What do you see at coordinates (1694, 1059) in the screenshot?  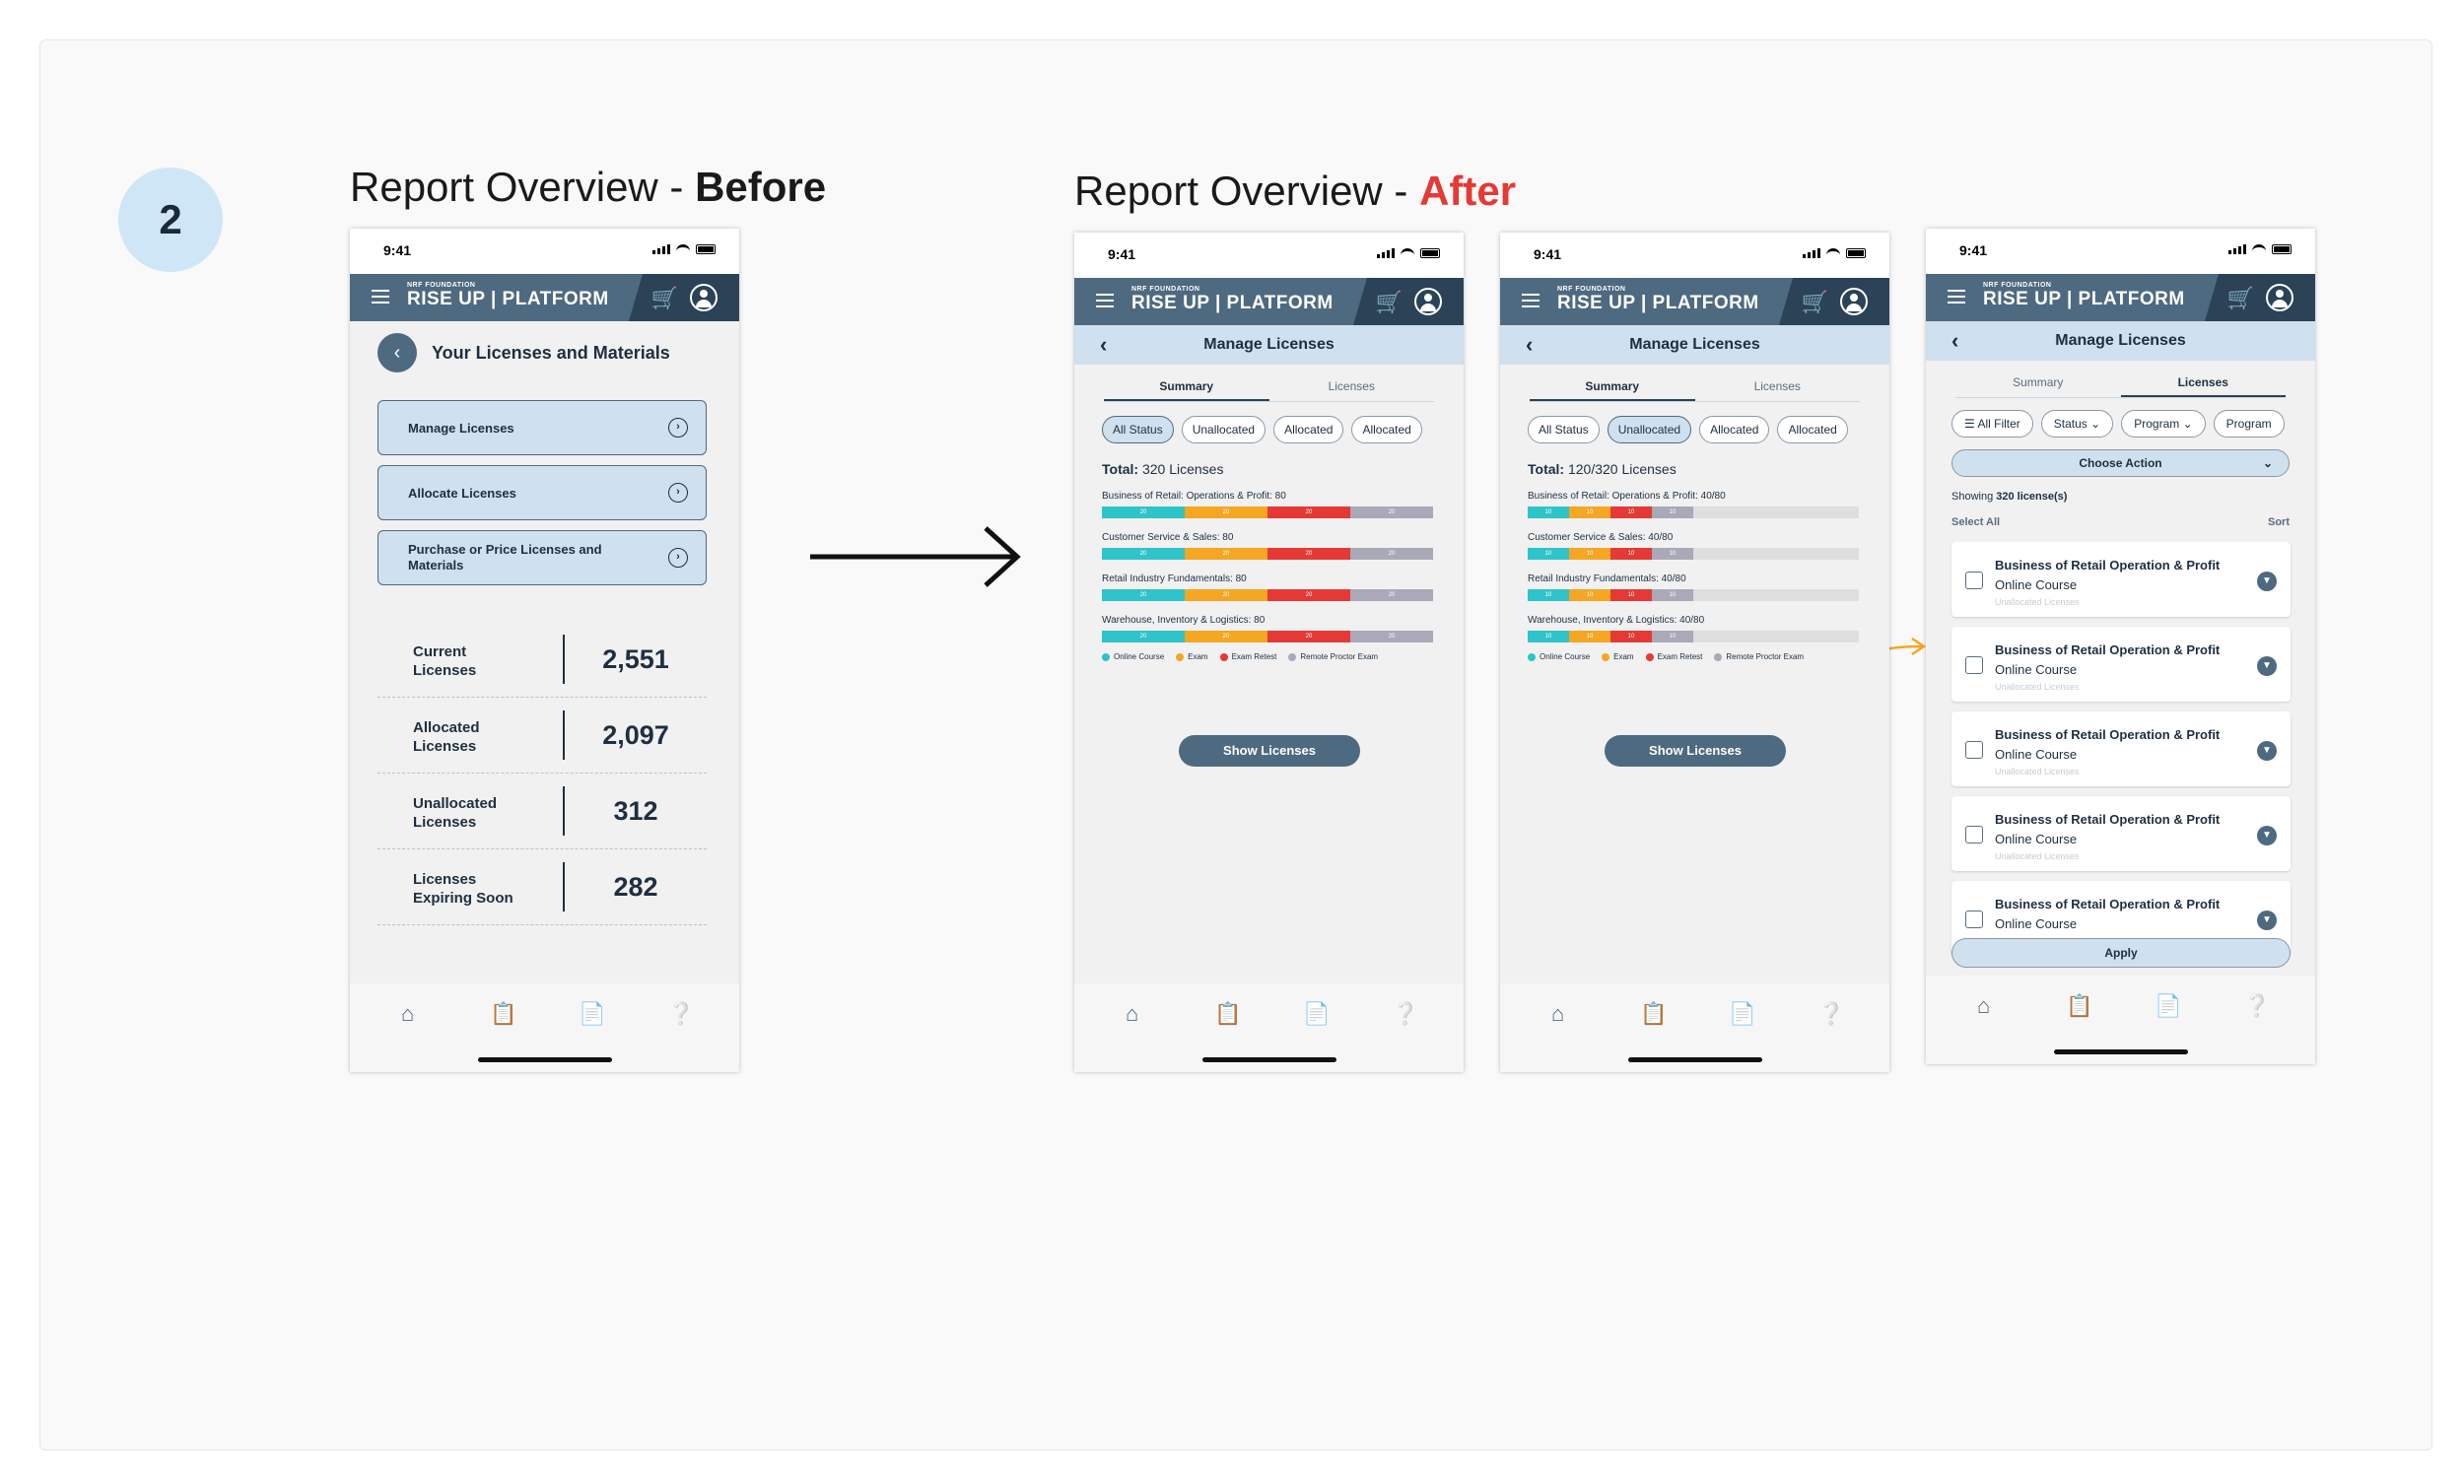 I see `home-indicator` at bounding box center [1694, 1059].